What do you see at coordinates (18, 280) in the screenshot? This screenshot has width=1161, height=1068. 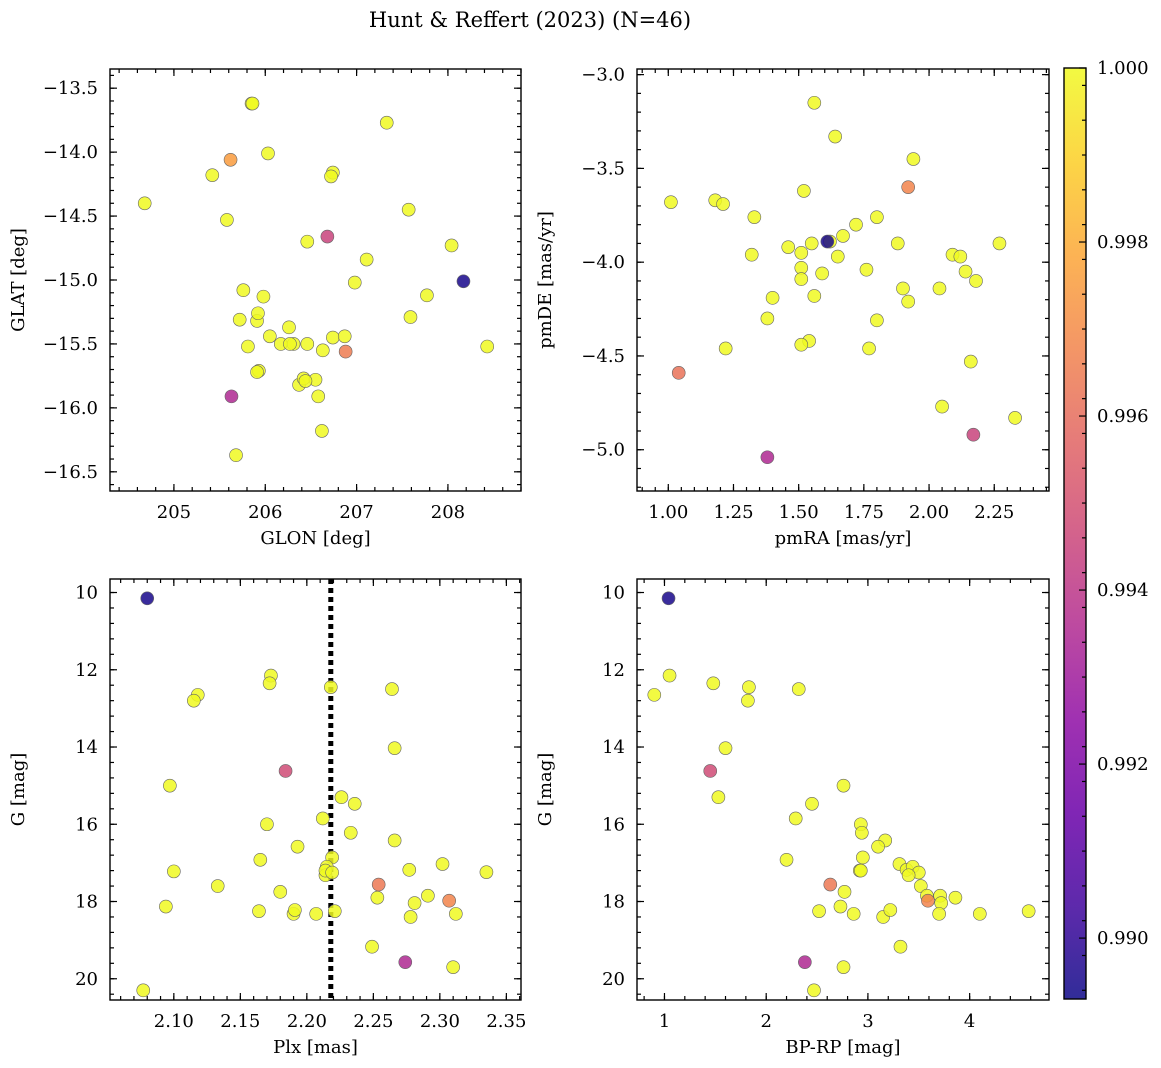 I see `y-axis-label: GLAT [deg]` at bounding box center [18, 280].